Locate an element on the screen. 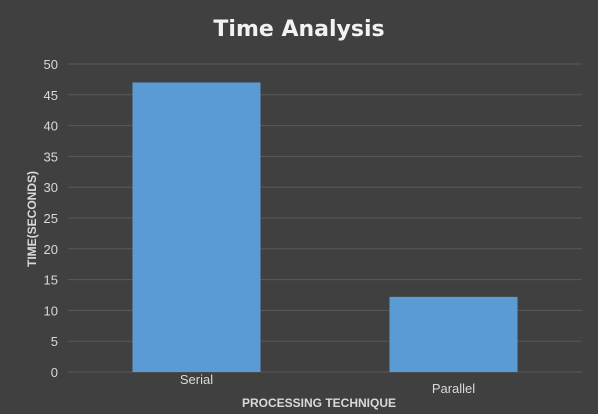 The width and height of the screenshot is (598, 414). y-tick-label: 30 is located at coordinates (51, 187).